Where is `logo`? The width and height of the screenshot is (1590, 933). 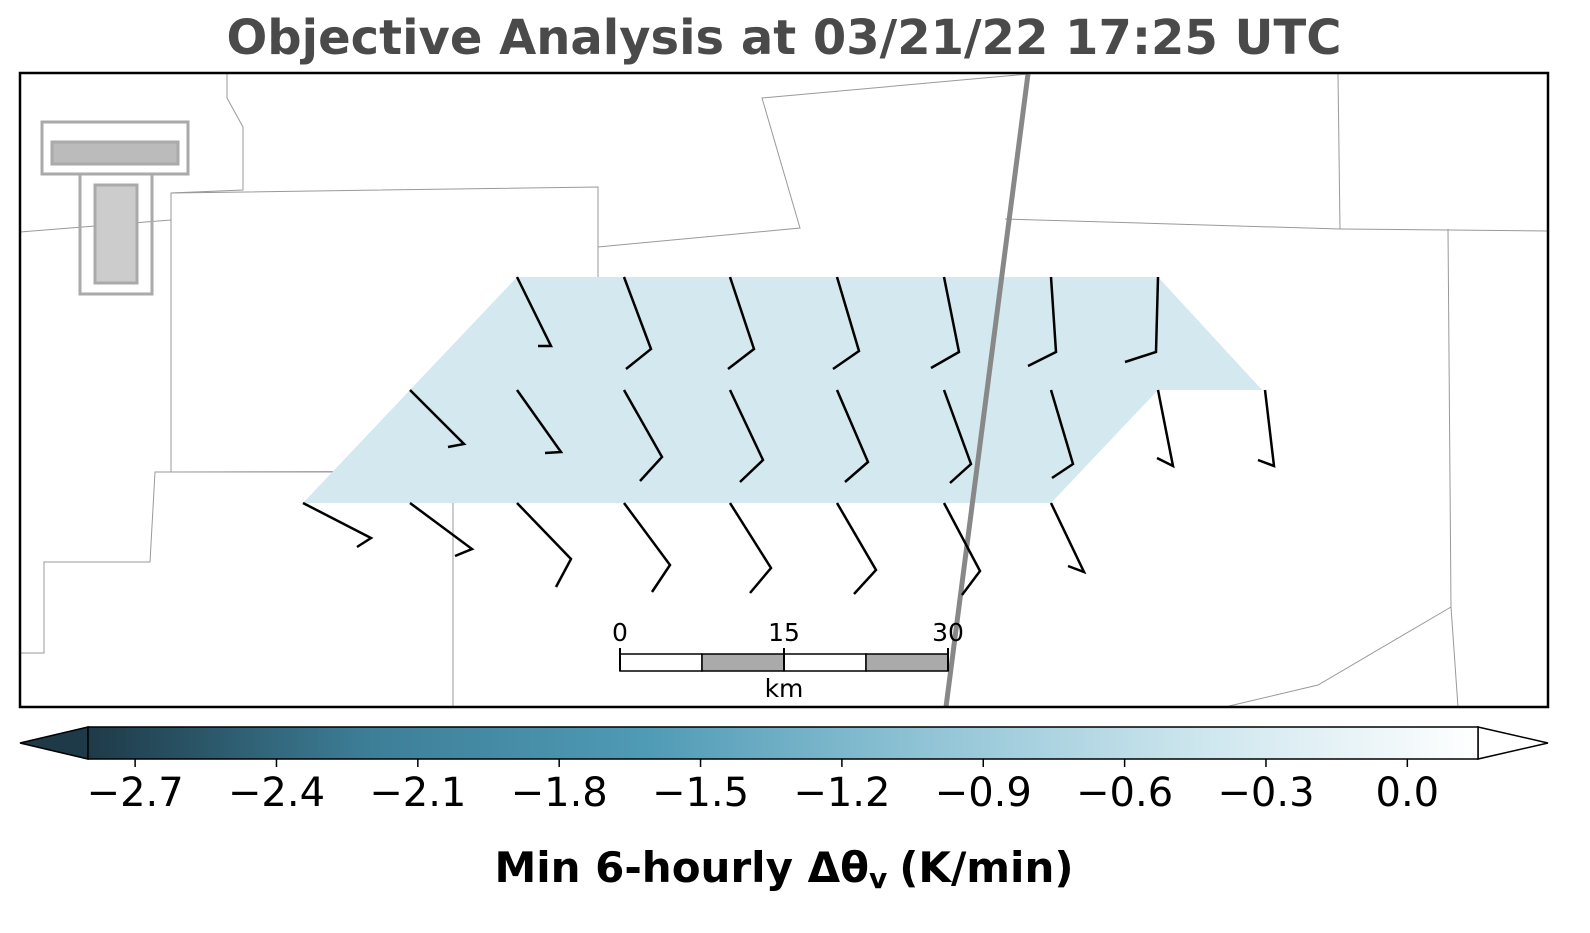
logo is located at coordinates (115, 208).